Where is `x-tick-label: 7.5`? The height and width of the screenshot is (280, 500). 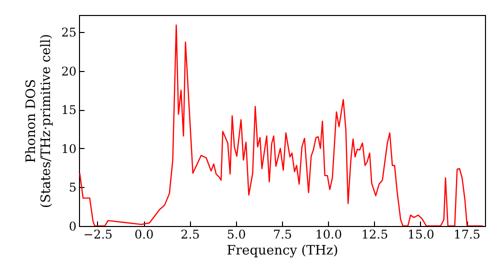 x-tick-label: 7.5 is located at coordinates (282, 235).